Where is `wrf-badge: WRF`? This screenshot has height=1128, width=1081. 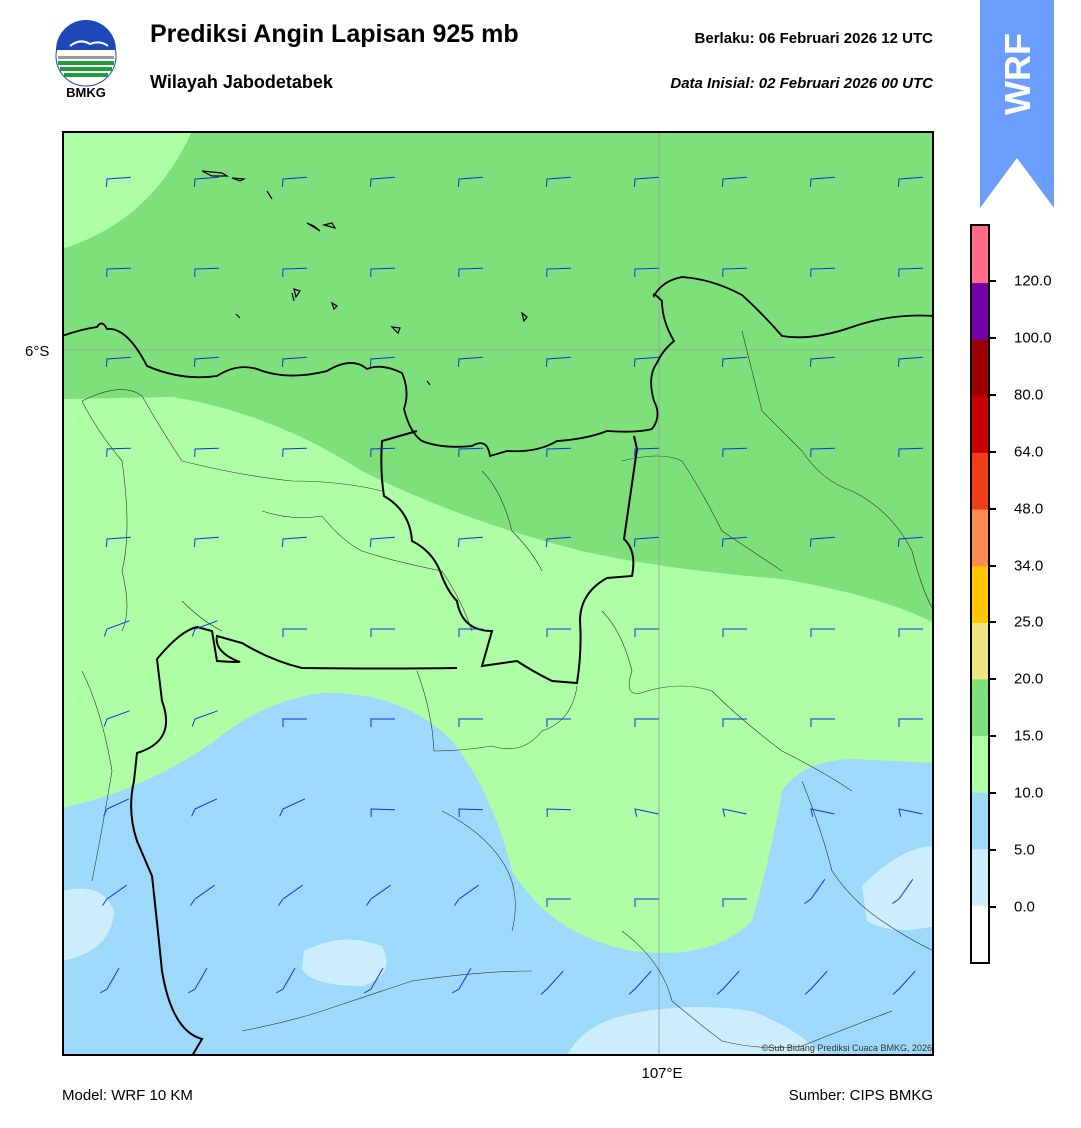 wrf-badge: WRF is located at coordinates (1017, 104).